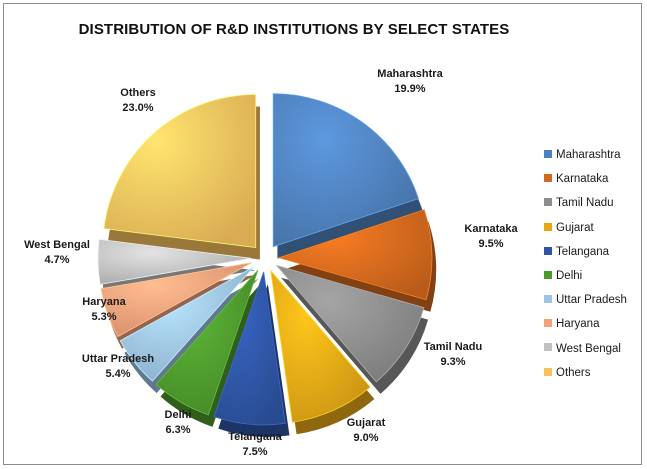 Image resolution: width=647 pixels, height=469 pixels. I want to click on slice-label-name: Karnataka, so click(491, 229).